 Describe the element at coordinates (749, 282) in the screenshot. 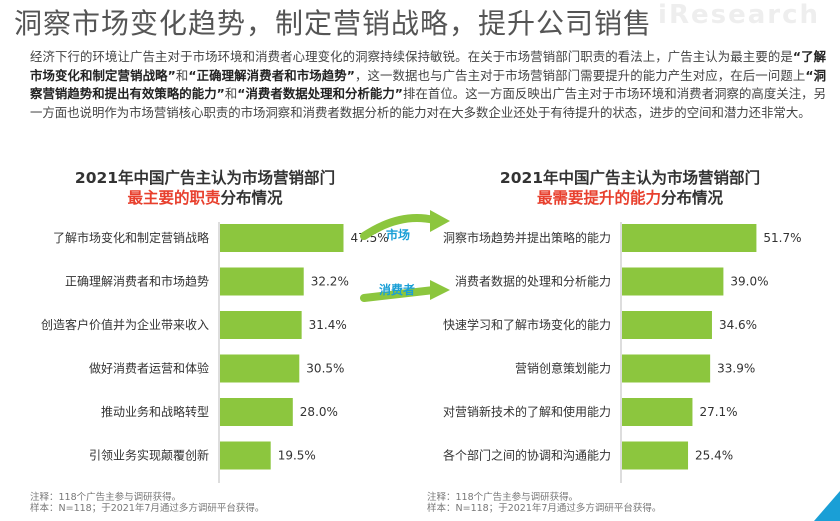

I see `value-label: 39.0%` at that location.